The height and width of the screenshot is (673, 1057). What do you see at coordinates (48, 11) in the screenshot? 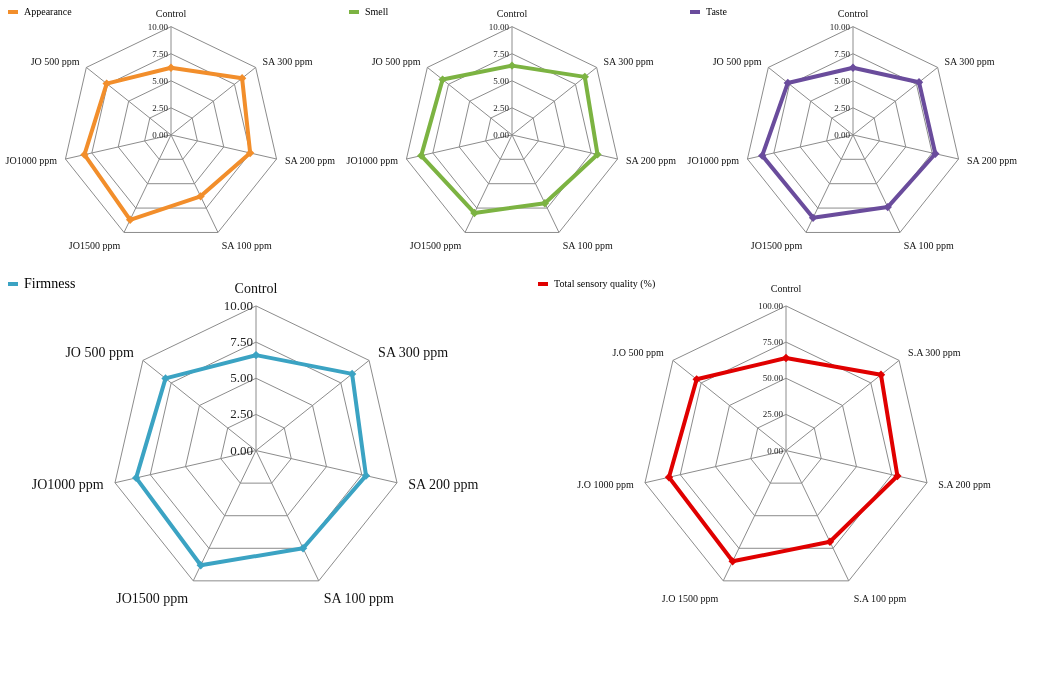
I see `legend-label: Appearance` at bounding box center [48, 11].